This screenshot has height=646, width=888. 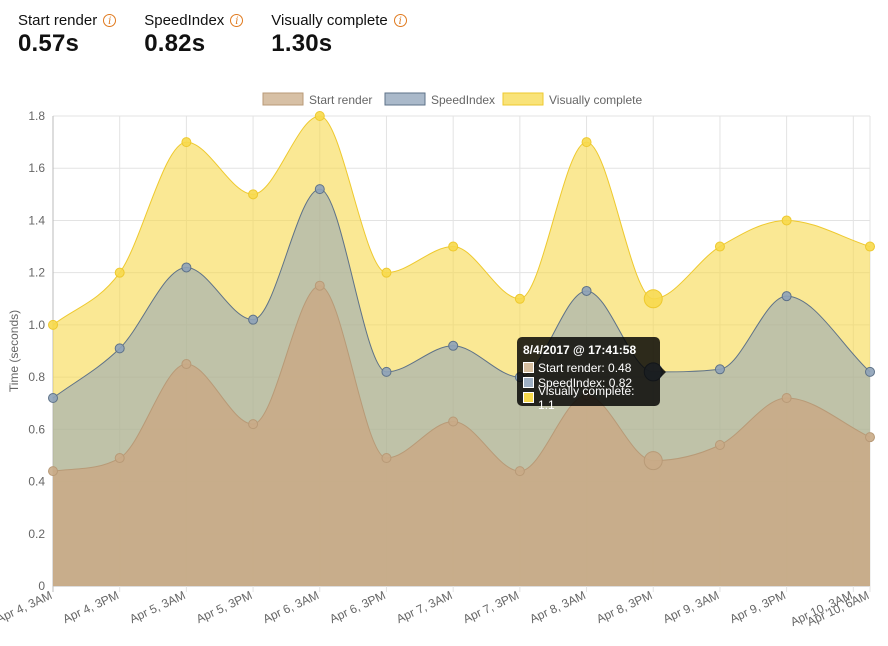 I want to click on y-tick-label: 0.8, so click(x=36, y=377).